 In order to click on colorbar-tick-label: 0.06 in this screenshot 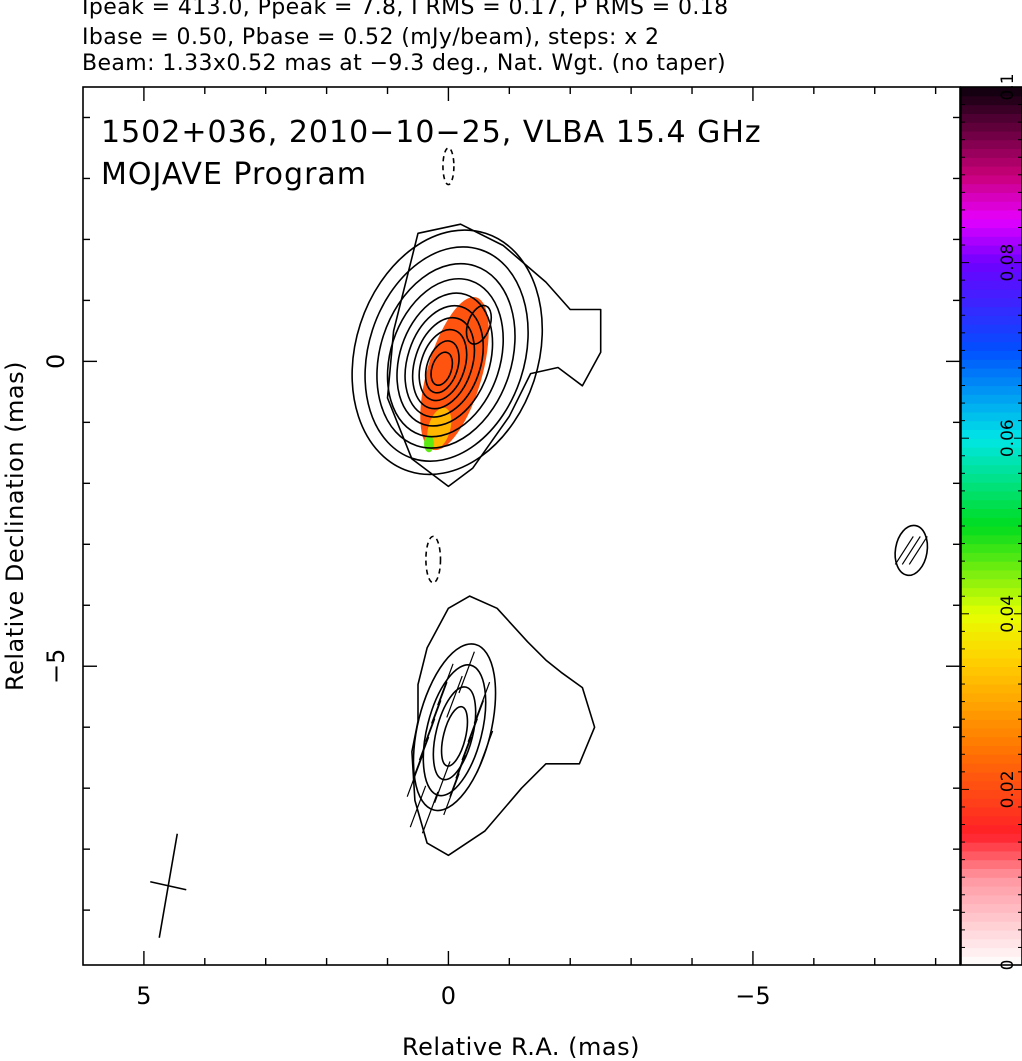, I will do `click(1008, 438)`.